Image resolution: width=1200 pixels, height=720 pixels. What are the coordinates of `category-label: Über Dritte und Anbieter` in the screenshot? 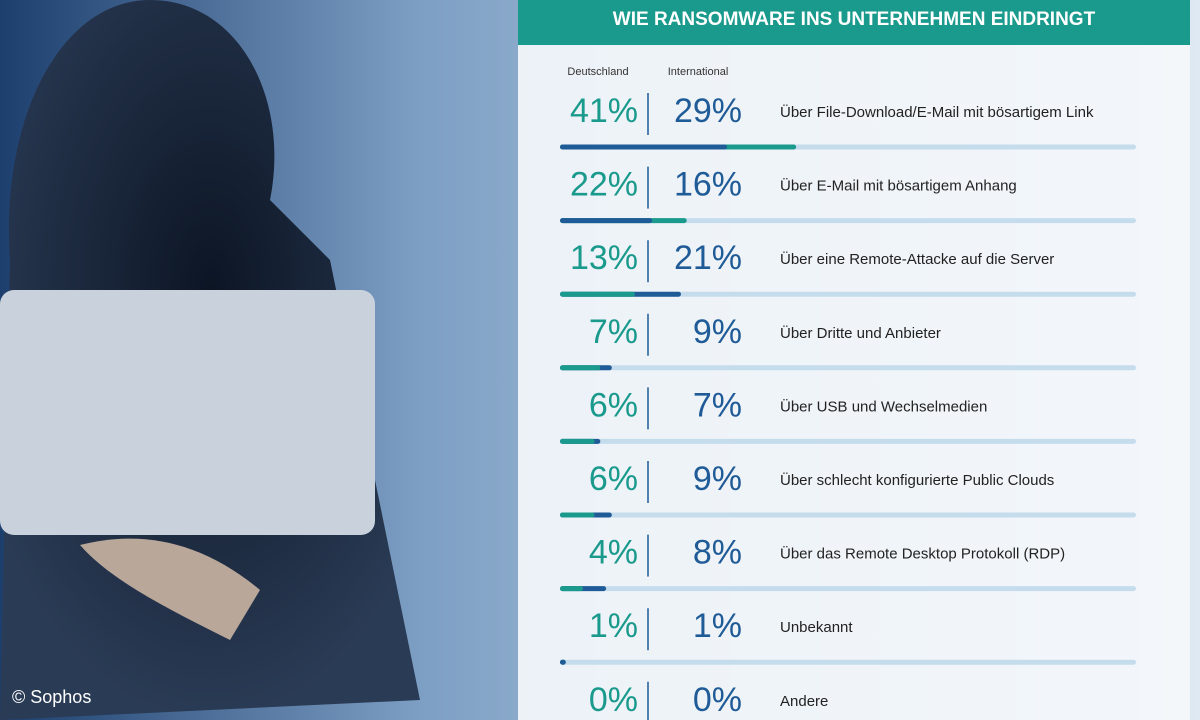 It's located at (860, 333).